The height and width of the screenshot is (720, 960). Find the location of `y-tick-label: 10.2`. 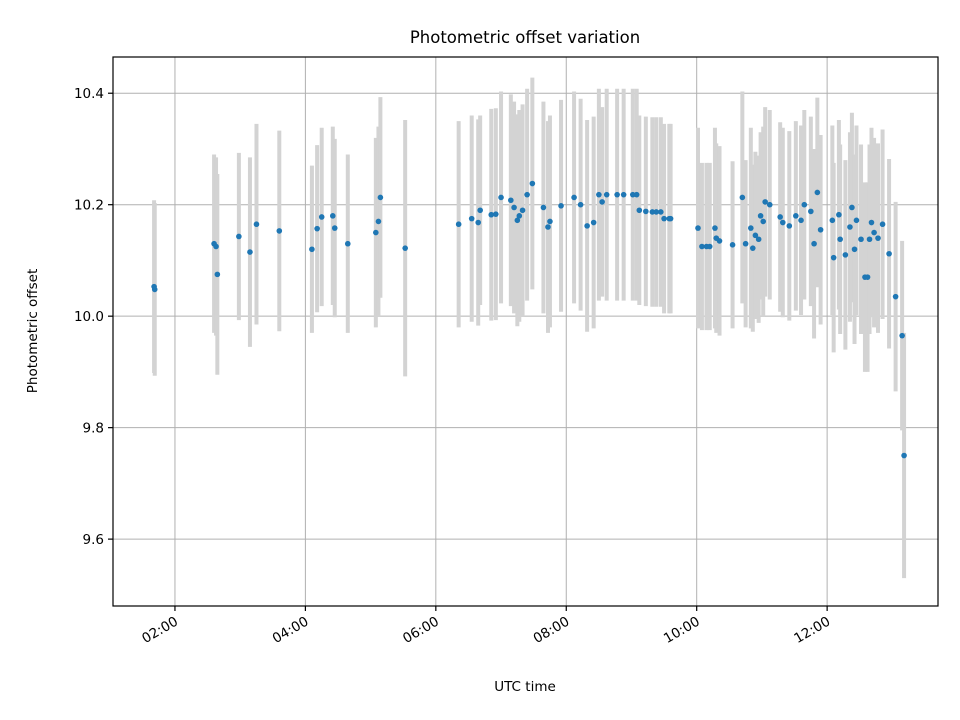

y-tick-label: 10.2 is located at coordinates (89, 206).